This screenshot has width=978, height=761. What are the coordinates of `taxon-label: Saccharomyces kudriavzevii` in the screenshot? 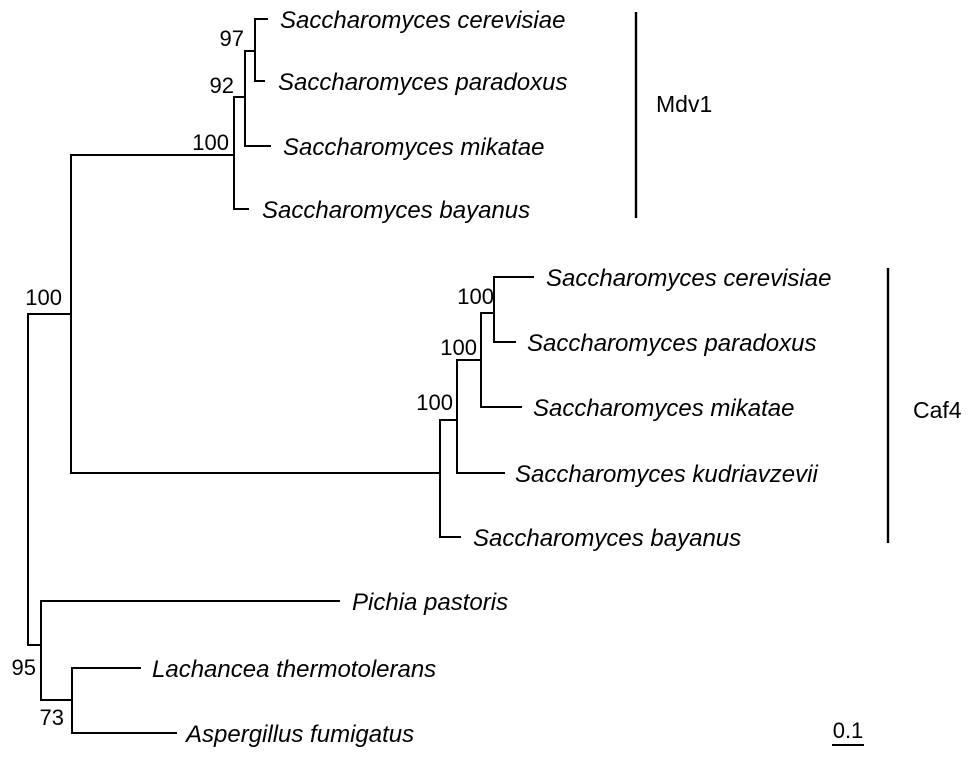 It's located at (666, 474).